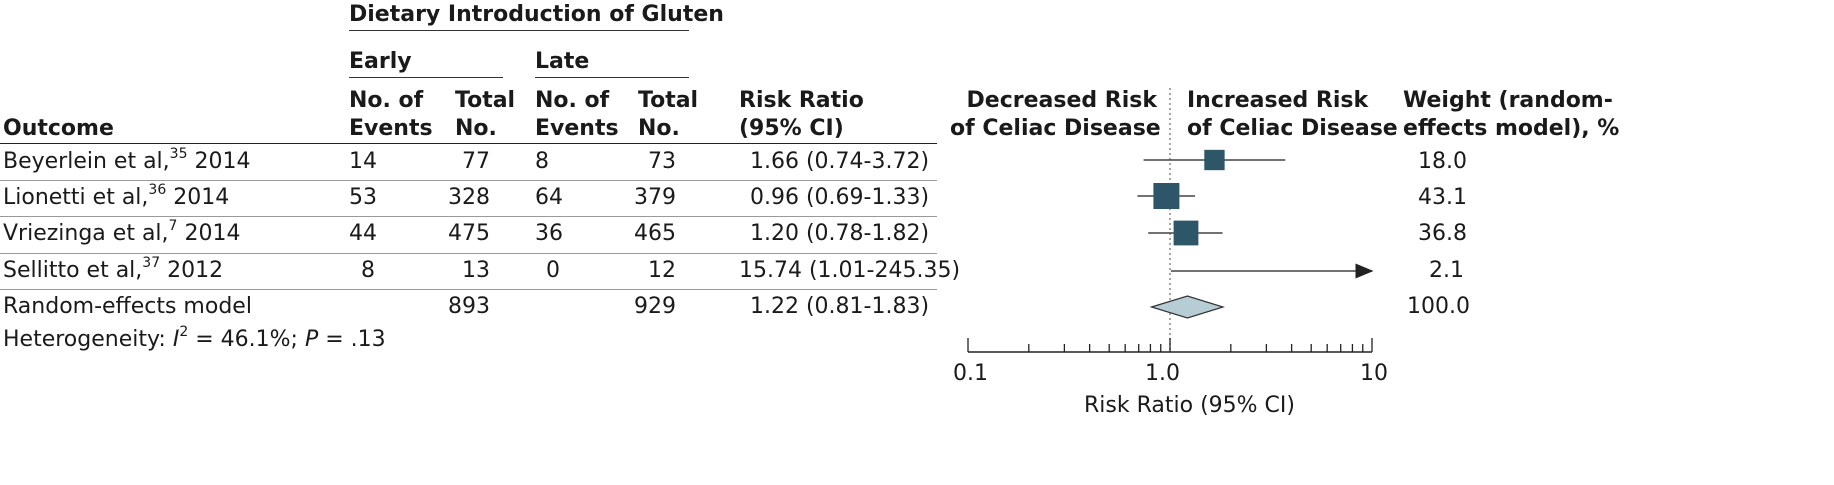 The width and height of the screenshot is (1834, 485). Describe the element at coordinates (386, 100) in the screenshot. I see `early-events-header-1: No. of` at that location.